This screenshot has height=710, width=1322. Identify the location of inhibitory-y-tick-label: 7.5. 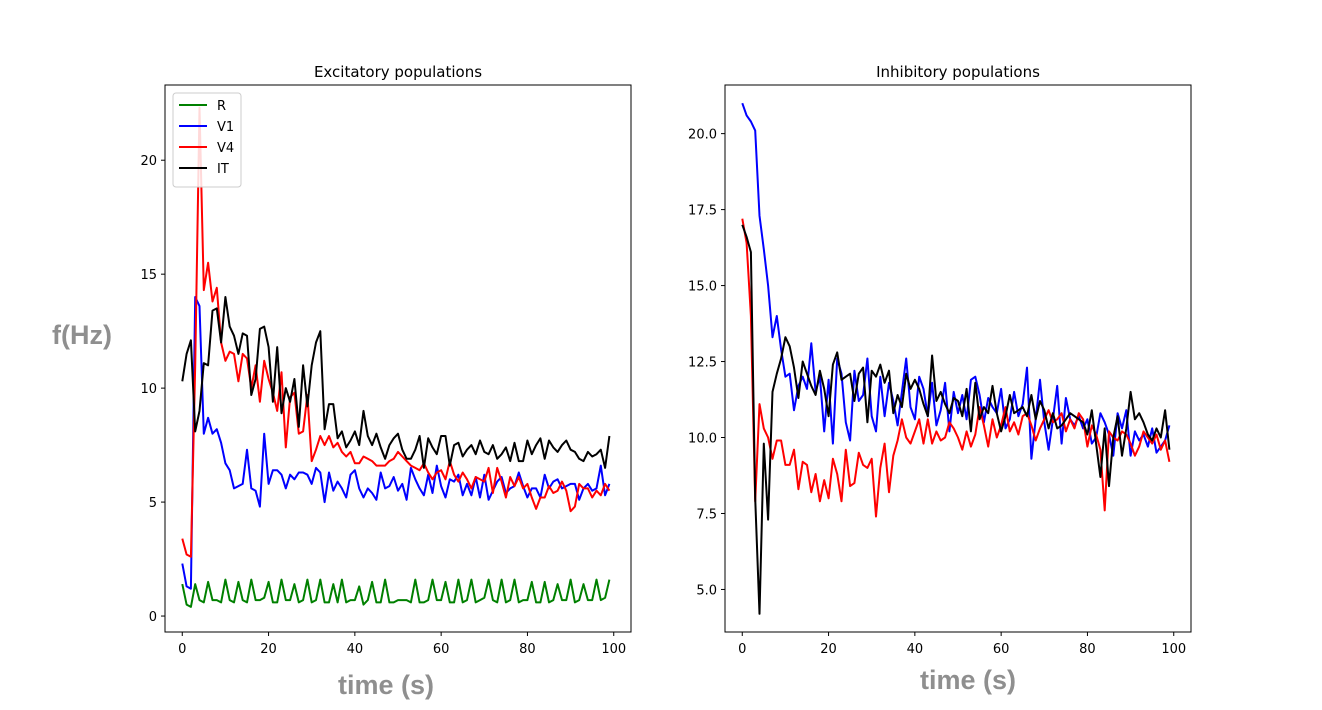
(706, 514).